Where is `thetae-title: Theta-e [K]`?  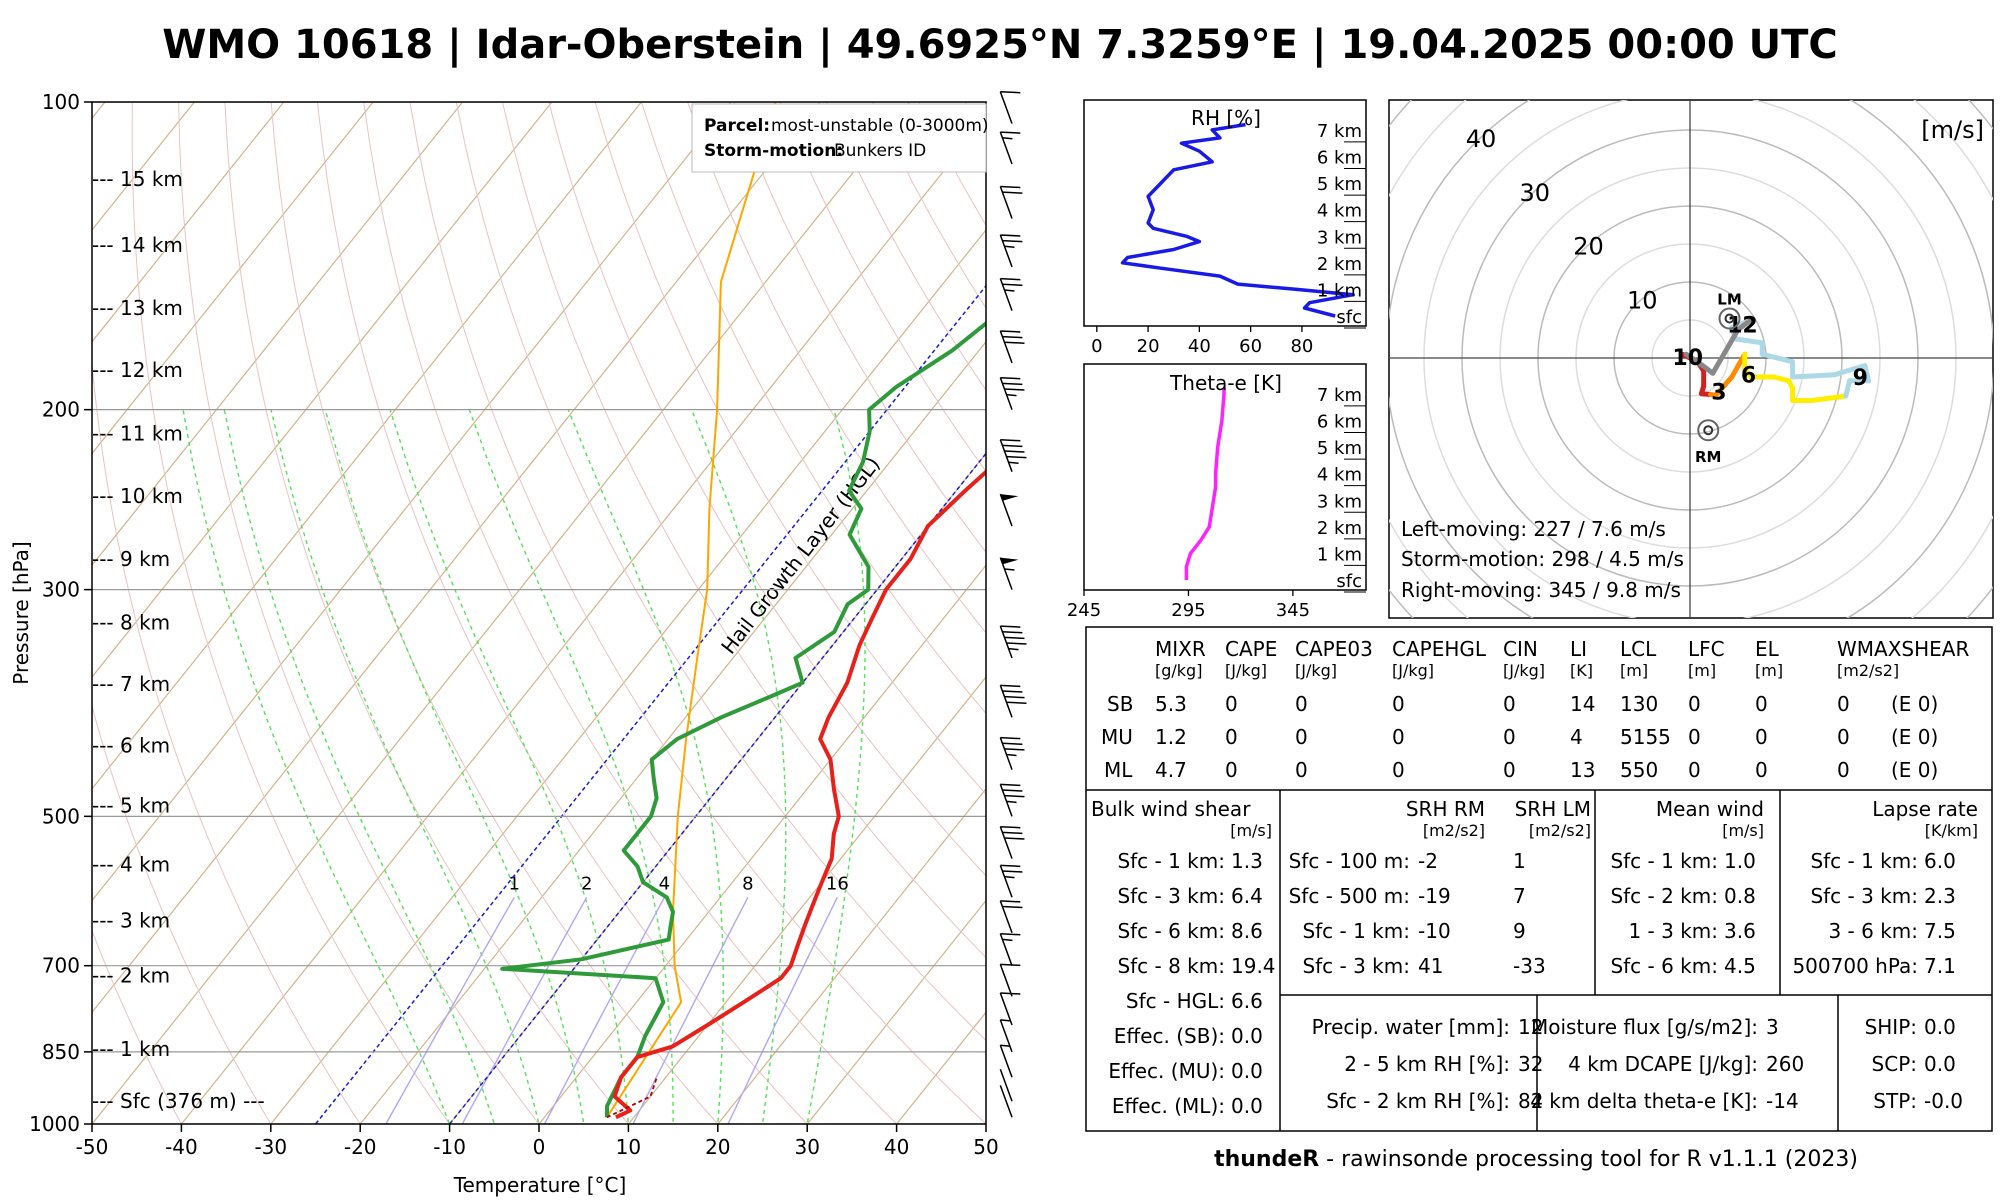
thetae-title: Theta-e [K] is located at coordinates (1225, 383).